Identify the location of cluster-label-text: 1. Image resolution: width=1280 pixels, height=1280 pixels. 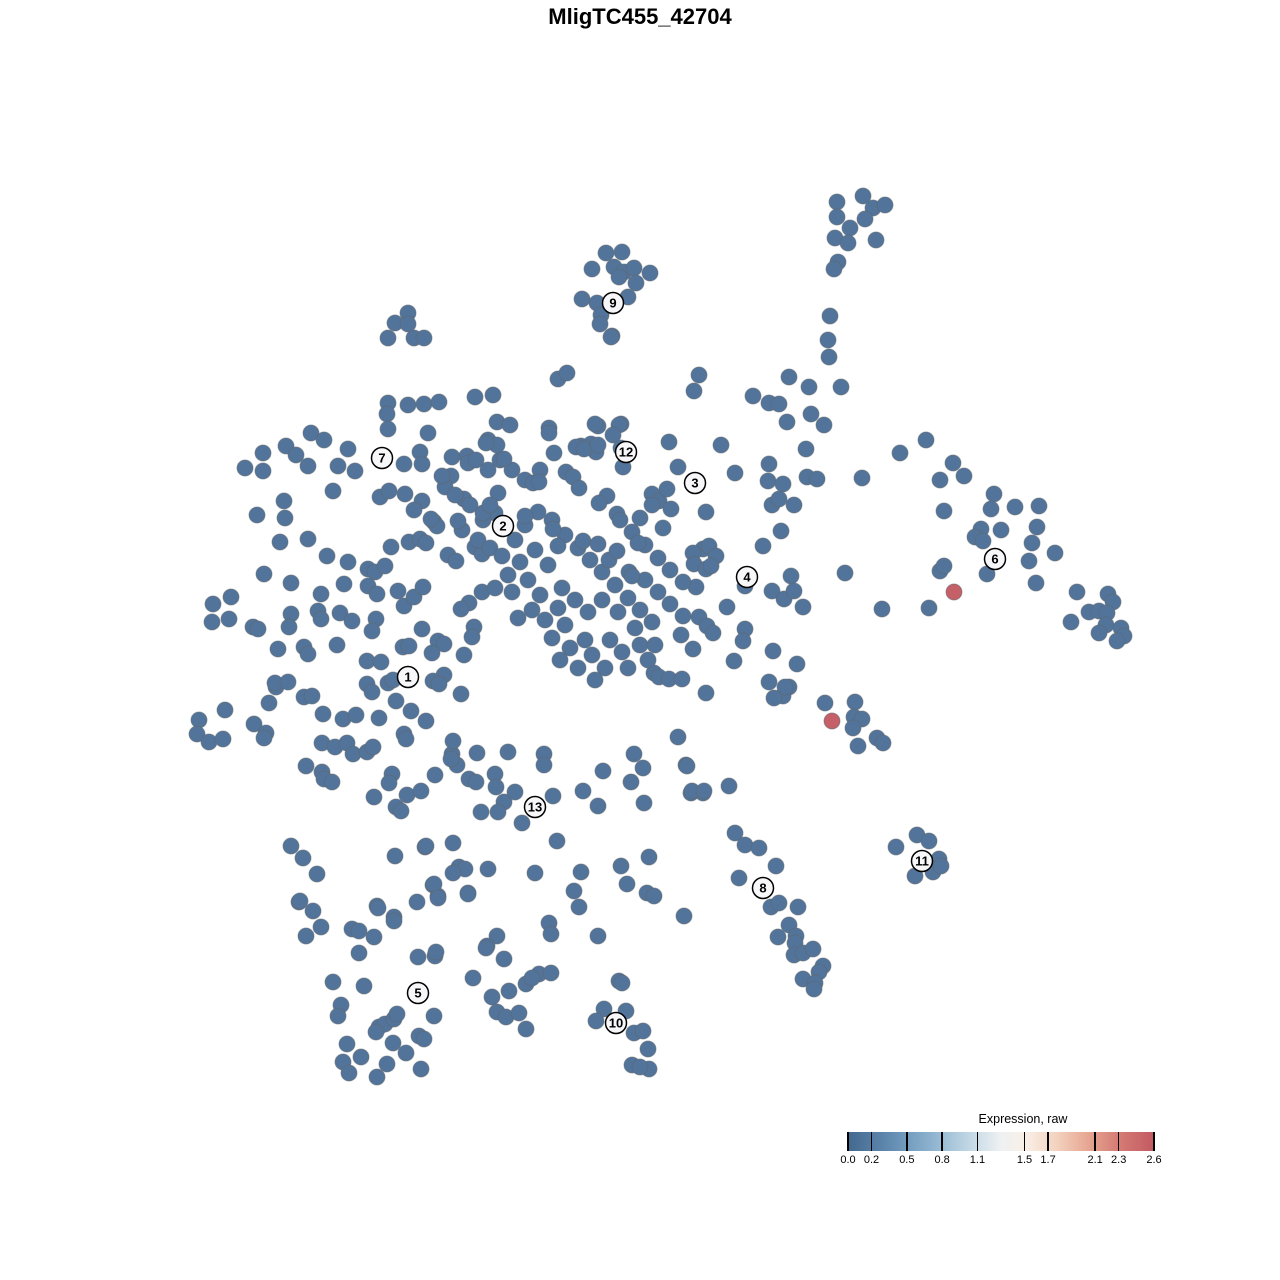
(407, 677).